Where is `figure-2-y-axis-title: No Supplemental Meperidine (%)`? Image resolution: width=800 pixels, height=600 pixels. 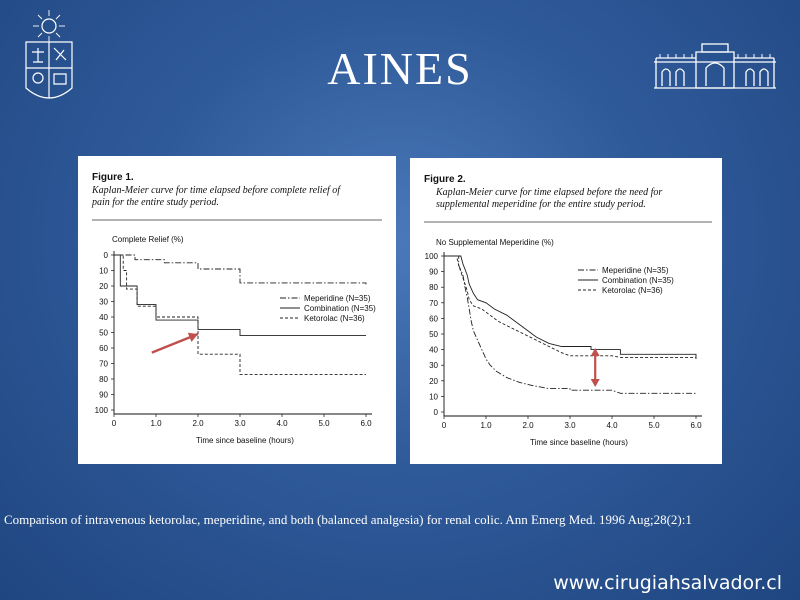 figure-2-y-axis-title: No Supplemental Meperidine (%) is located at coordinates (495, 242).